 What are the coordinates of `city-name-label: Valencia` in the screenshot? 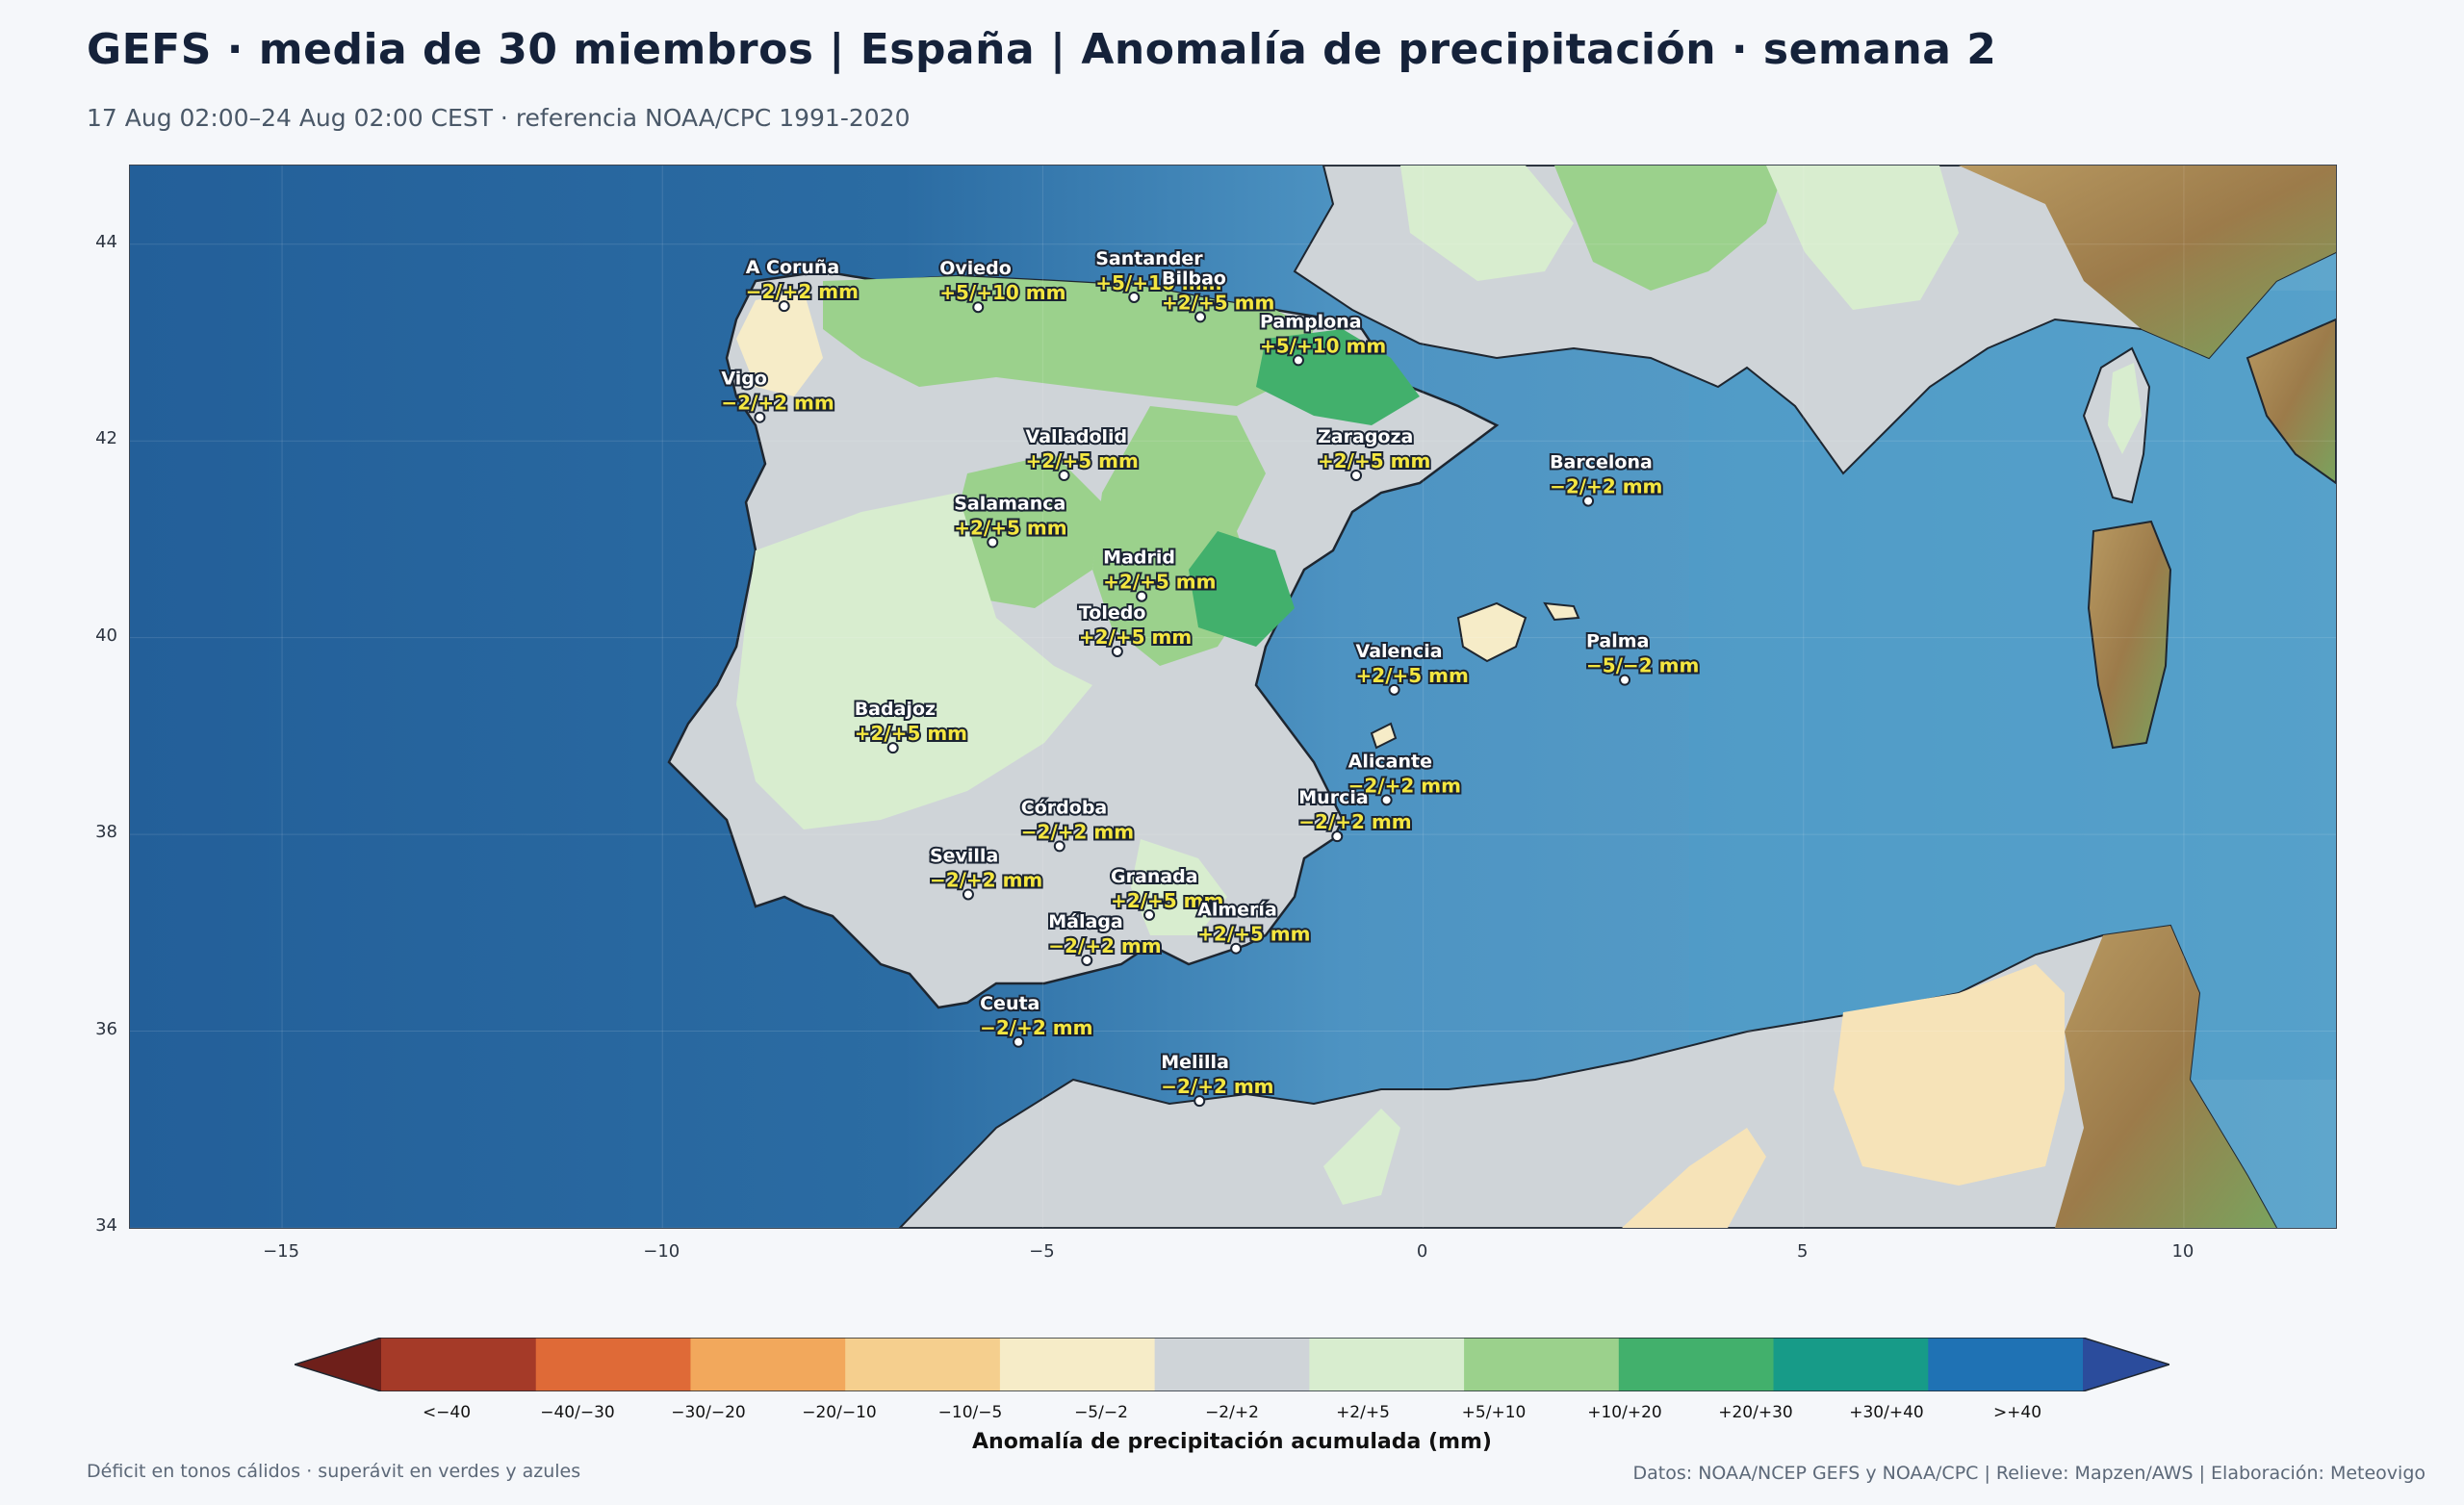 It's located at (1399, 652).